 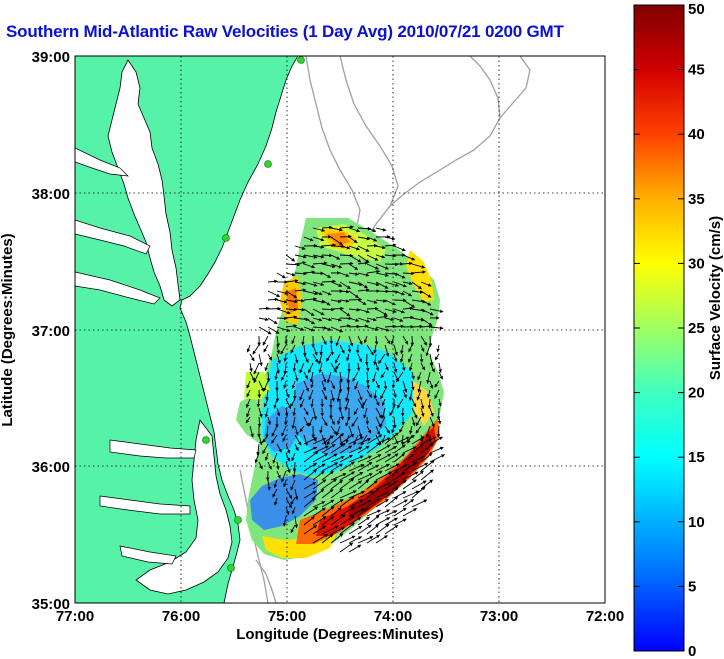 What do you see at coordinates (659, 328) in the screenshot?
I see `colorbar-gradient` at bounding box center [659, 328].